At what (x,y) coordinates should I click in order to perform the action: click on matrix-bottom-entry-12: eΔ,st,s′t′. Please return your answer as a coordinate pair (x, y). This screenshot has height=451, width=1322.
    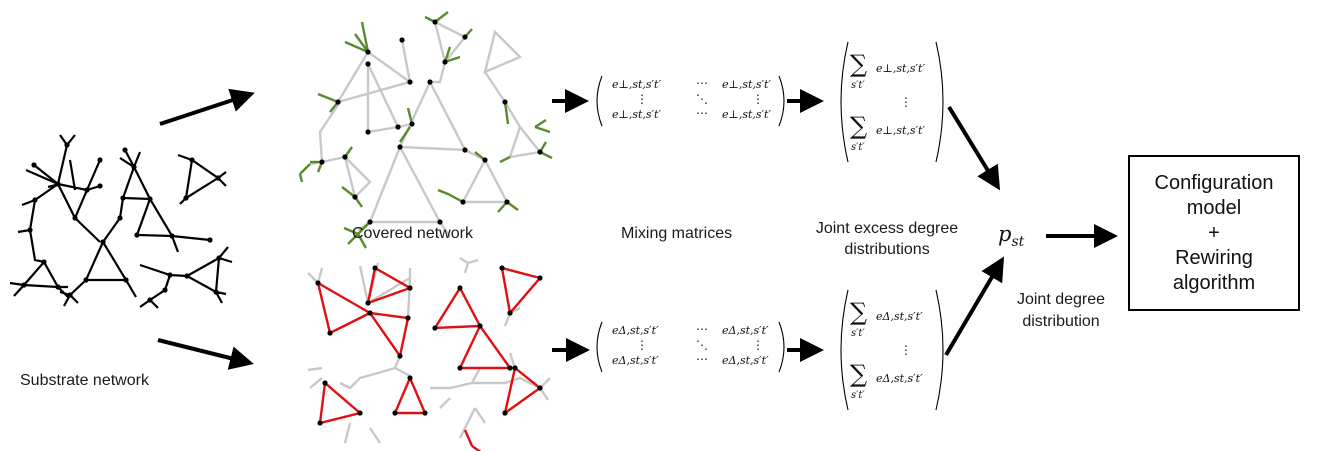
    Looking at the image, I should click on (745, 330).